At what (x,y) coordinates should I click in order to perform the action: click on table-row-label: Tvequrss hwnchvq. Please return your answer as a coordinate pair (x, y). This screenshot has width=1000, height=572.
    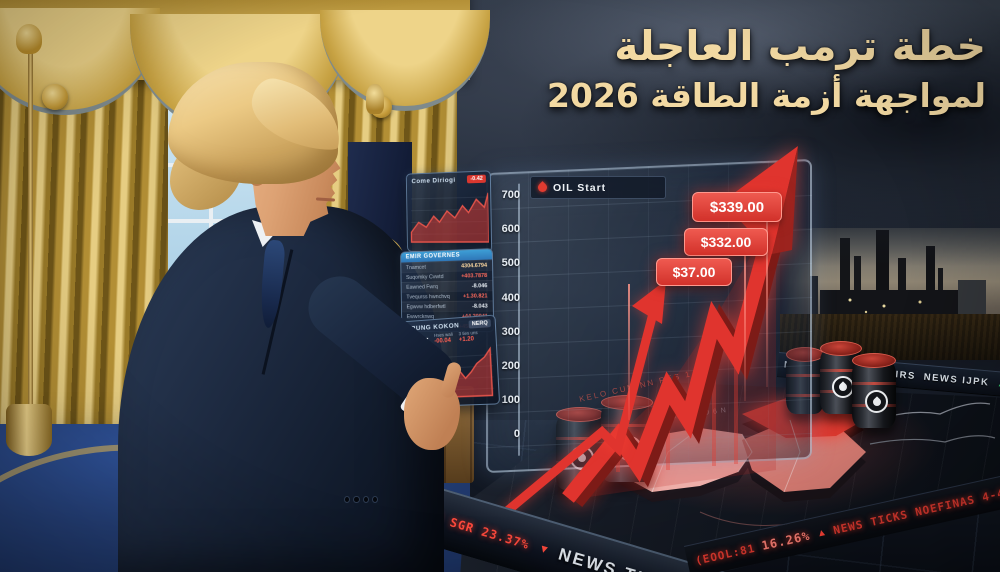
    Looking at the image, I should click on (428, 297).